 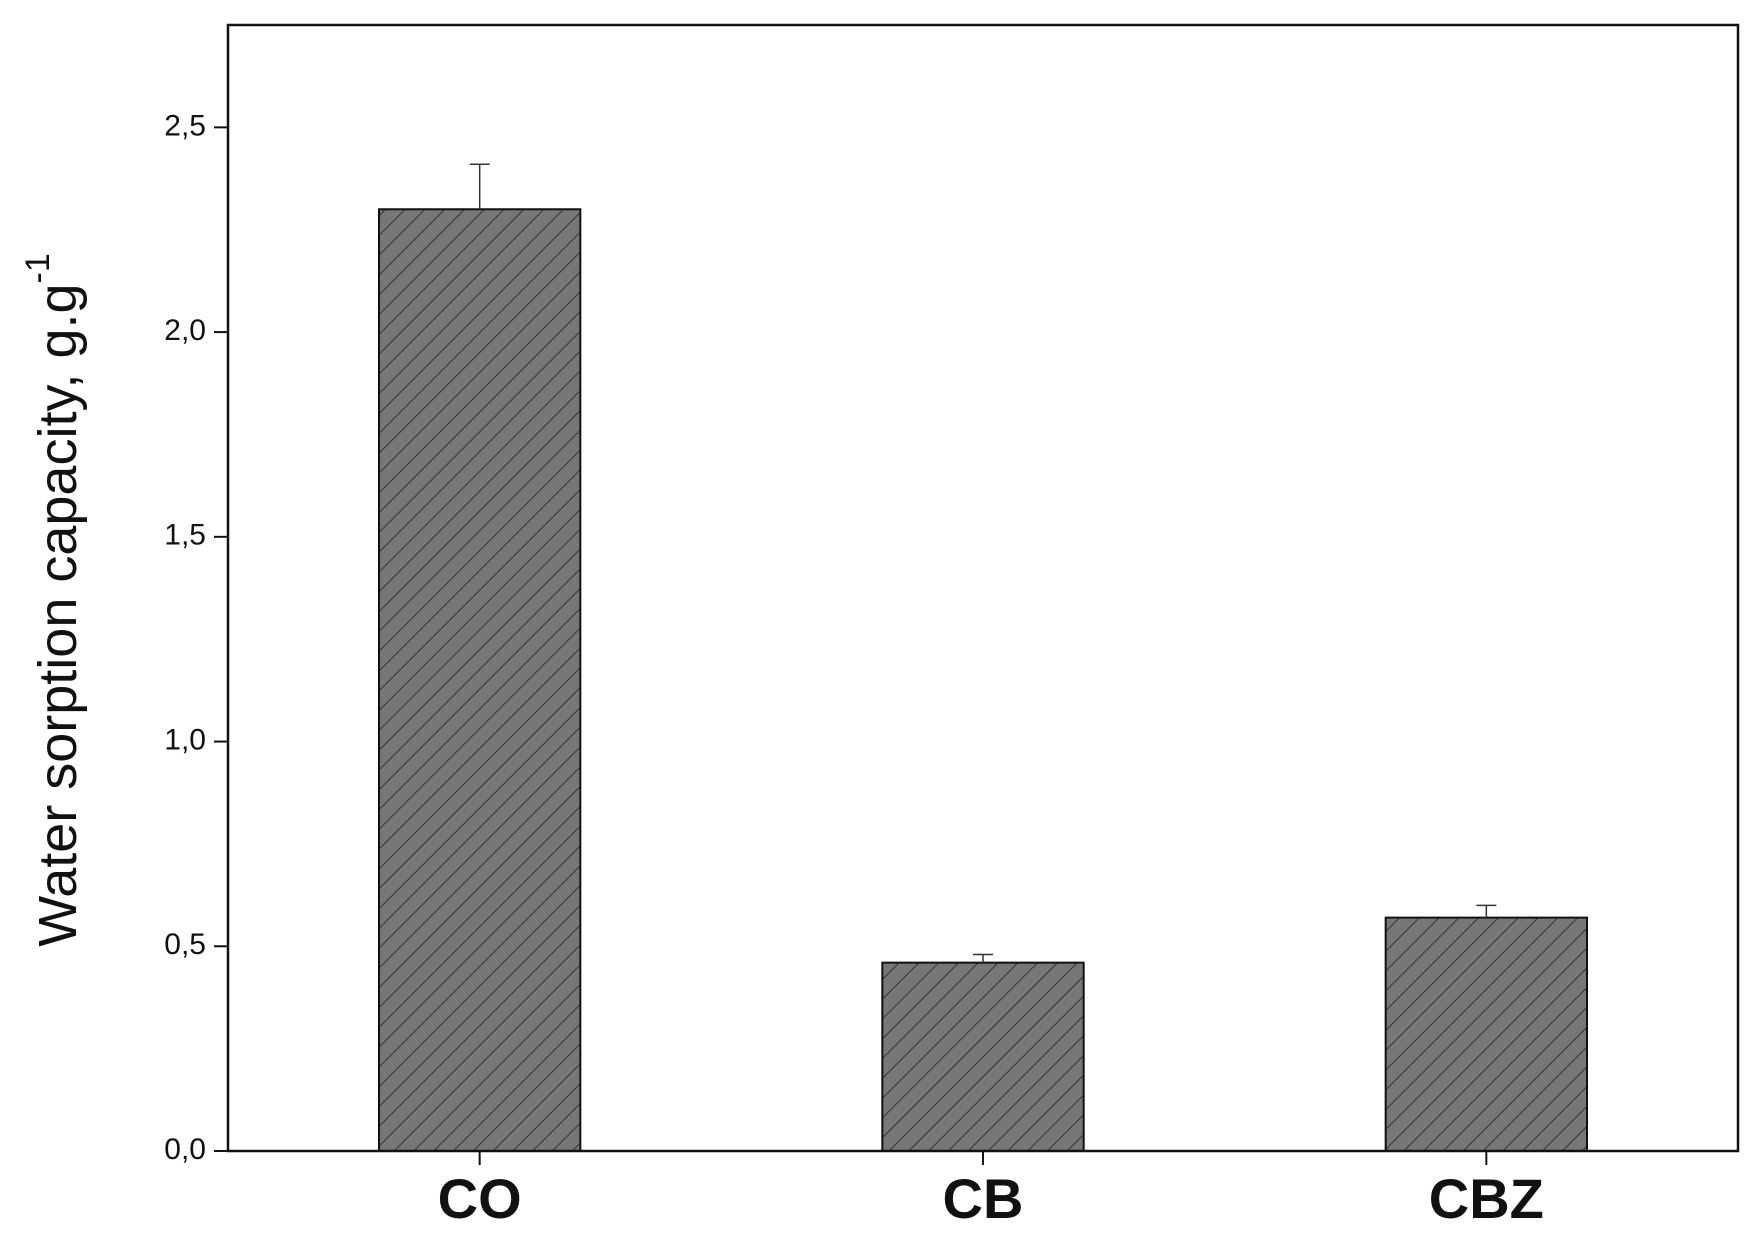 I want to click on y-tick-label: 2,0, so click(x=185, y=330).